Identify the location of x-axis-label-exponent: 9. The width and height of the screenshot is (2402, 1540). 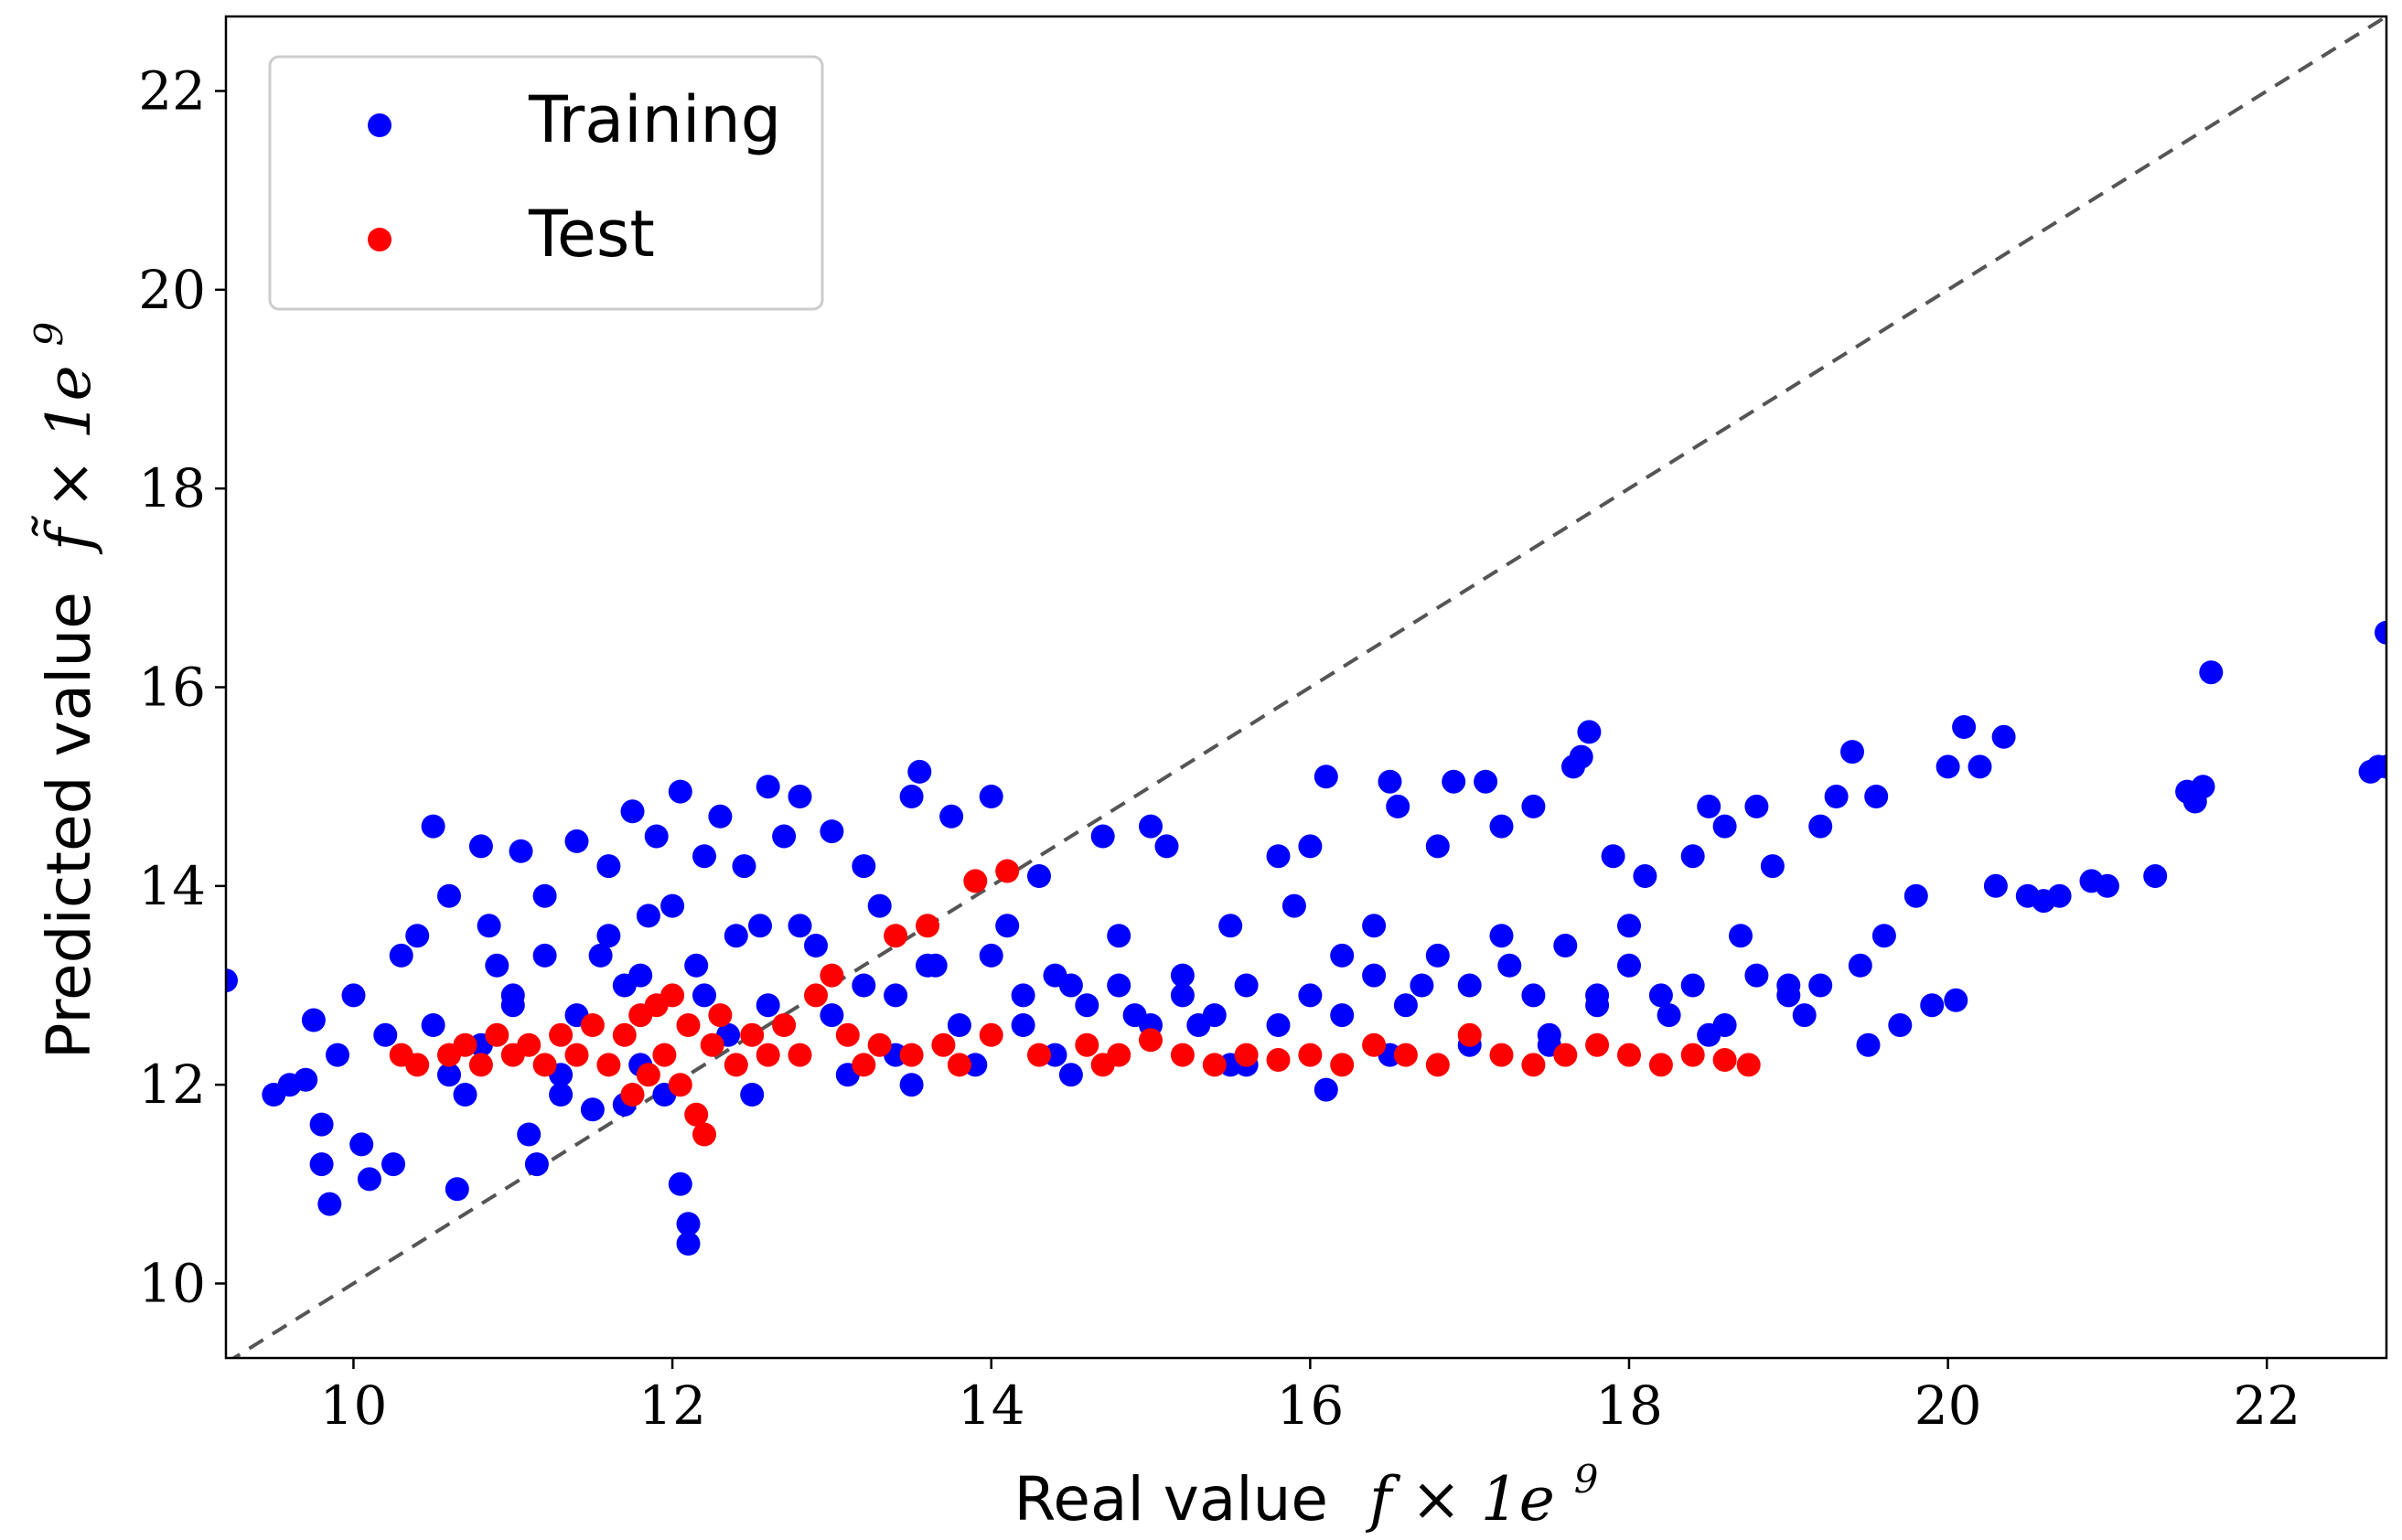
(1586, 1479).